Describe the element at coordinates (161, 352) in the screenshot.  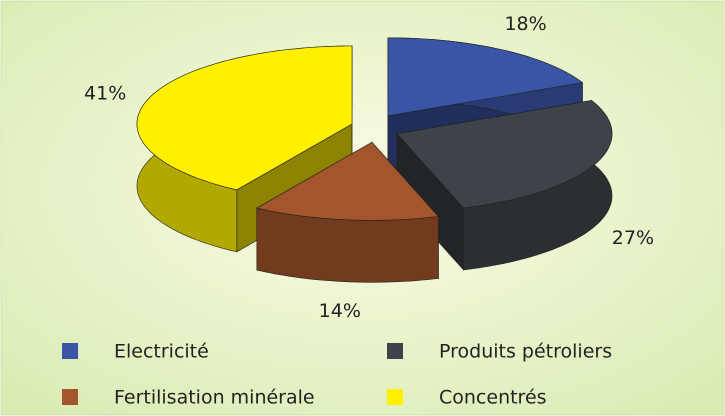
I see `legend-label: Electricité` at that location.